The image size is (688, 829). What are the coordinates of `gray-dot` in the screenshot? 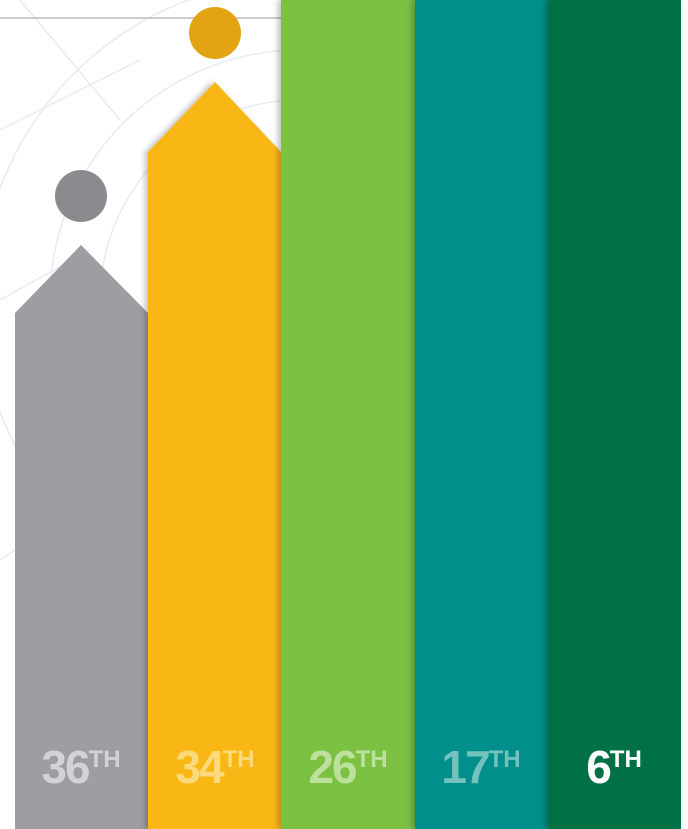 It's located at (81, 196).